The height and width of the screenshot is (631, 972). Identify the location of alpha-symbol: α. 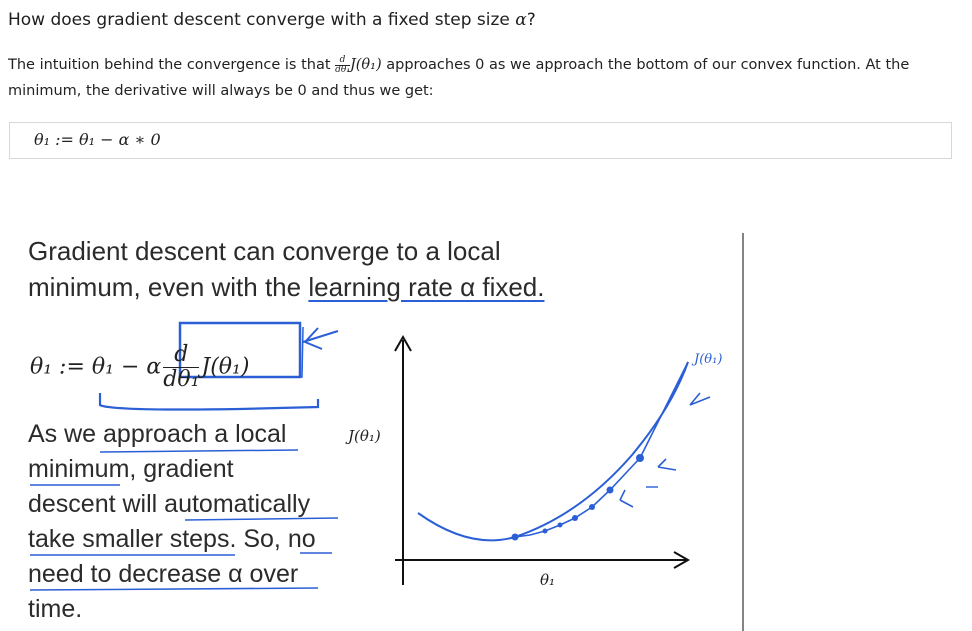
(521, 20).